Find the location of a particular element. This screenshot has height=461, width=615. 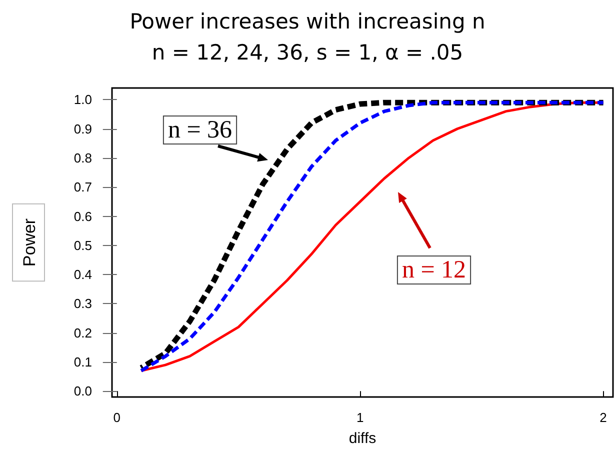

annotation: n = 12 is located at coordinates (434, 270).